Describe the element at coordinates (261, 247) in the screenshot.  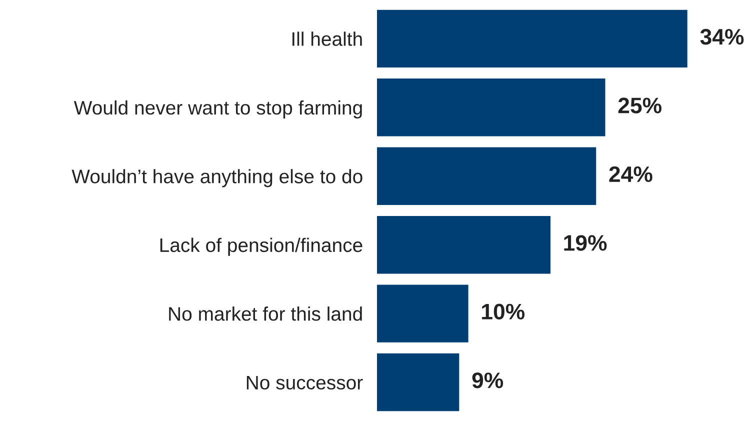
I see `y-tick-label: Lack of pension/finance` at that location.